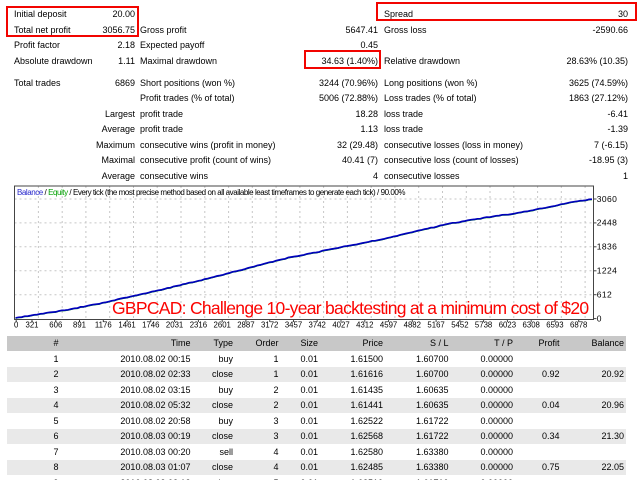 This screenshot has width=640, height=480. I want to click on svg-text: 1461, so click(126, 325).